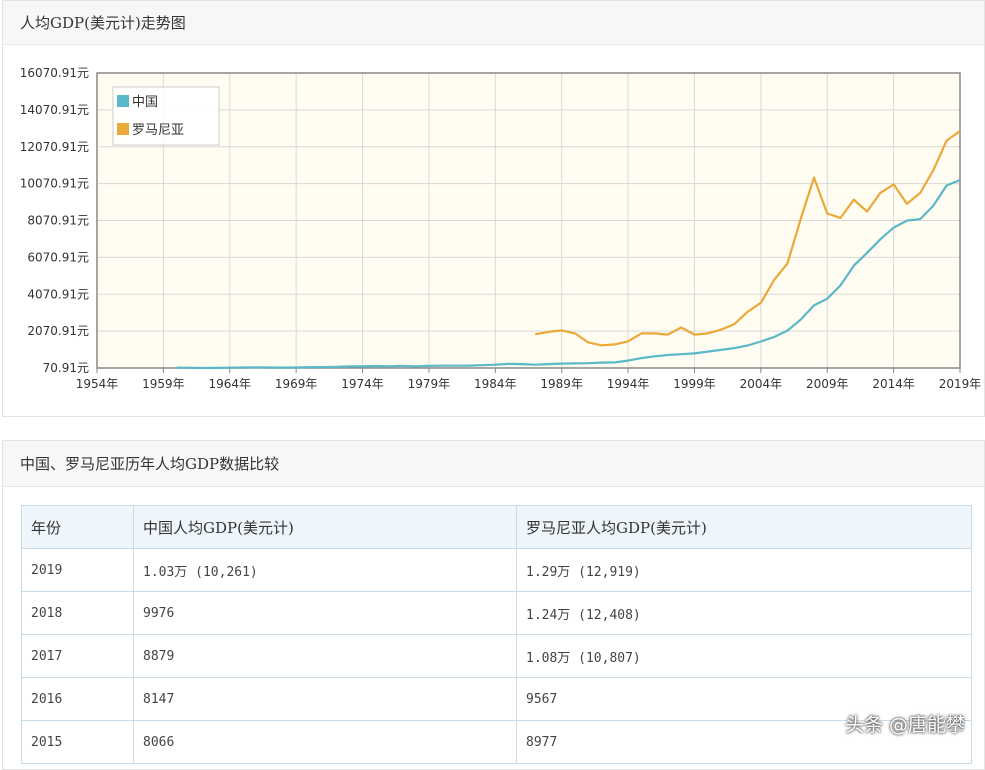  What do you see at coordinates (493, 23) in the screenshot?
I see `chart-panel-title: 人均GDP(美元计)走势图` at bounding box center [493, 23].